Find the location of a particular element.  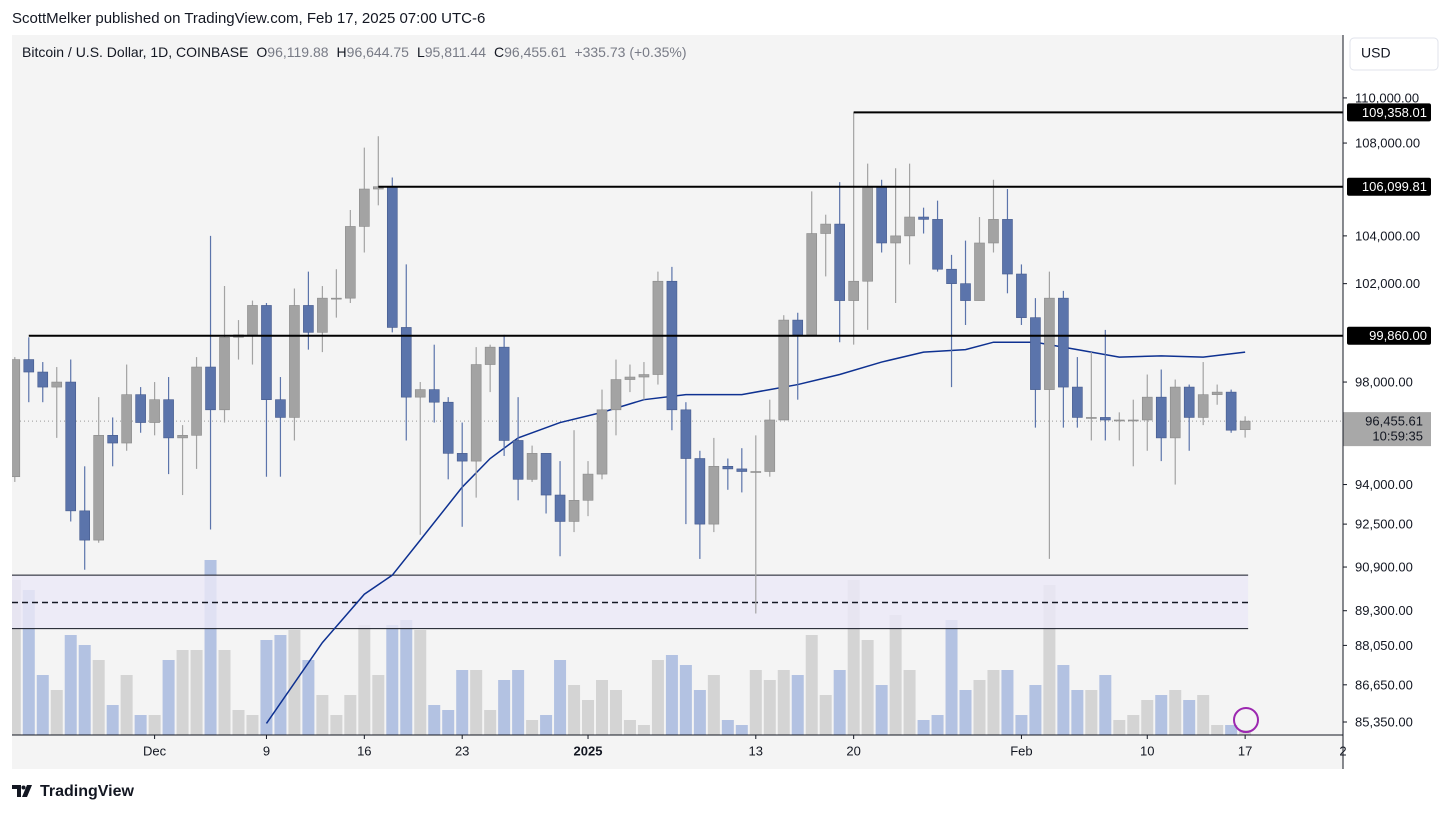

logo-dot is located at coordinates (23, 787).